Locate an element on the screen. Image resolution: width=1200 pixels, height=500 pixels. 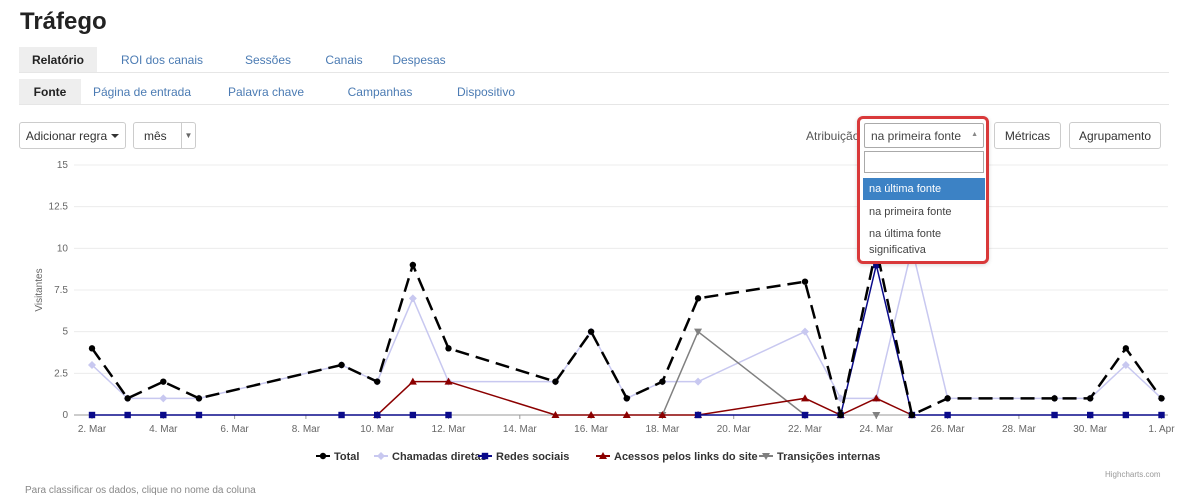
x-tick-label: 16. Mar is located at coordinates (591, 429).